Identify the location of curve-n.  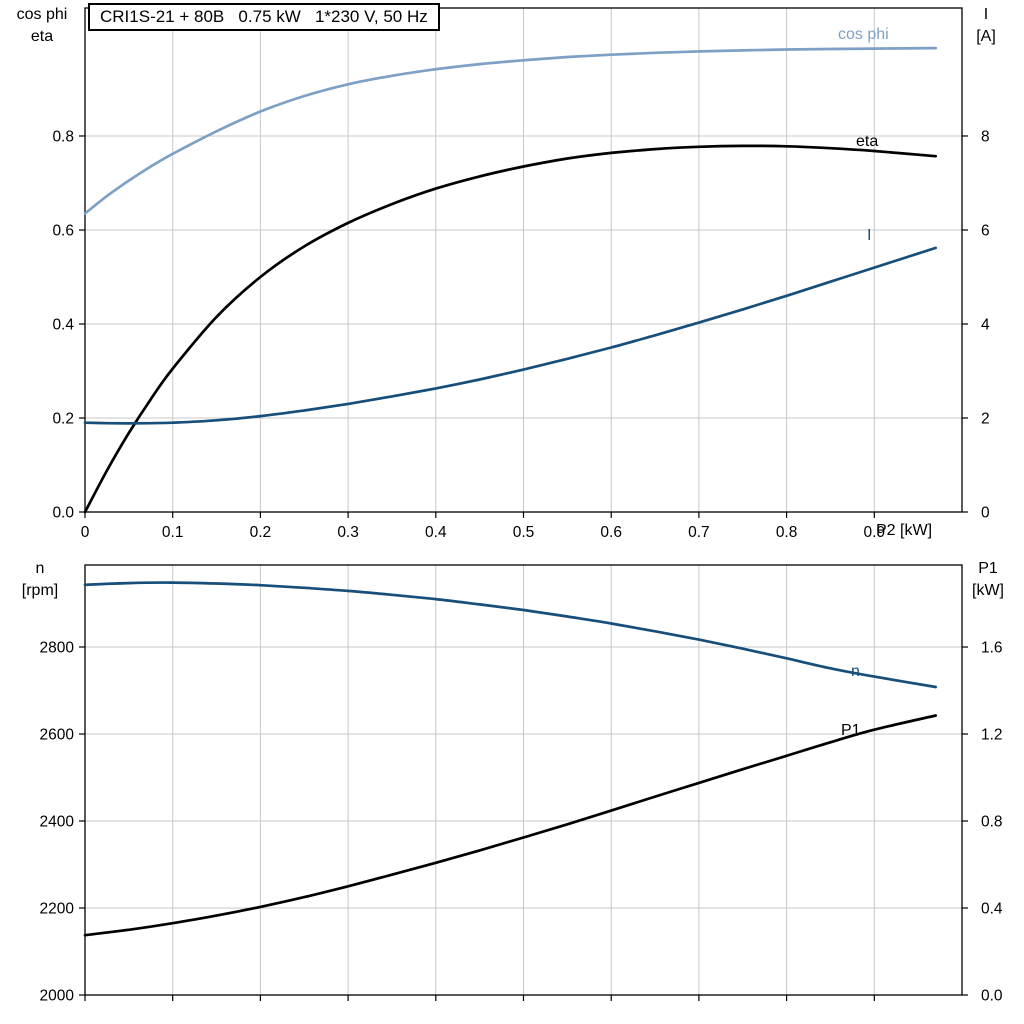
(510, 635).